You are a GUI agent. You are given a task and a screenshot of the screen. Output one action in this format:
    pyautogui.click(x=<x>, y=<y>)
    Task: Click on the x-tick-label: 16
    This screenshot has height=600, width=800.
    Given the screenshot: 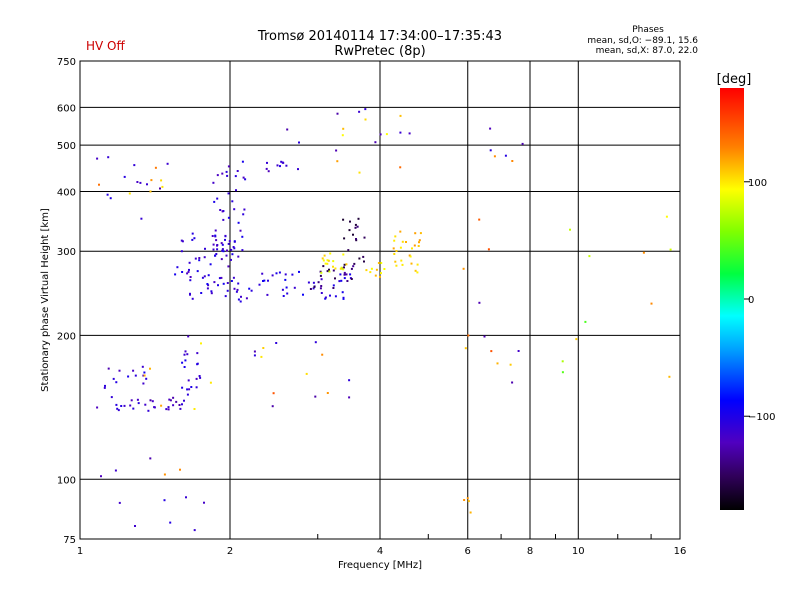 What is the action you would take?
    pyautogui.click(x=680, y=551)
    